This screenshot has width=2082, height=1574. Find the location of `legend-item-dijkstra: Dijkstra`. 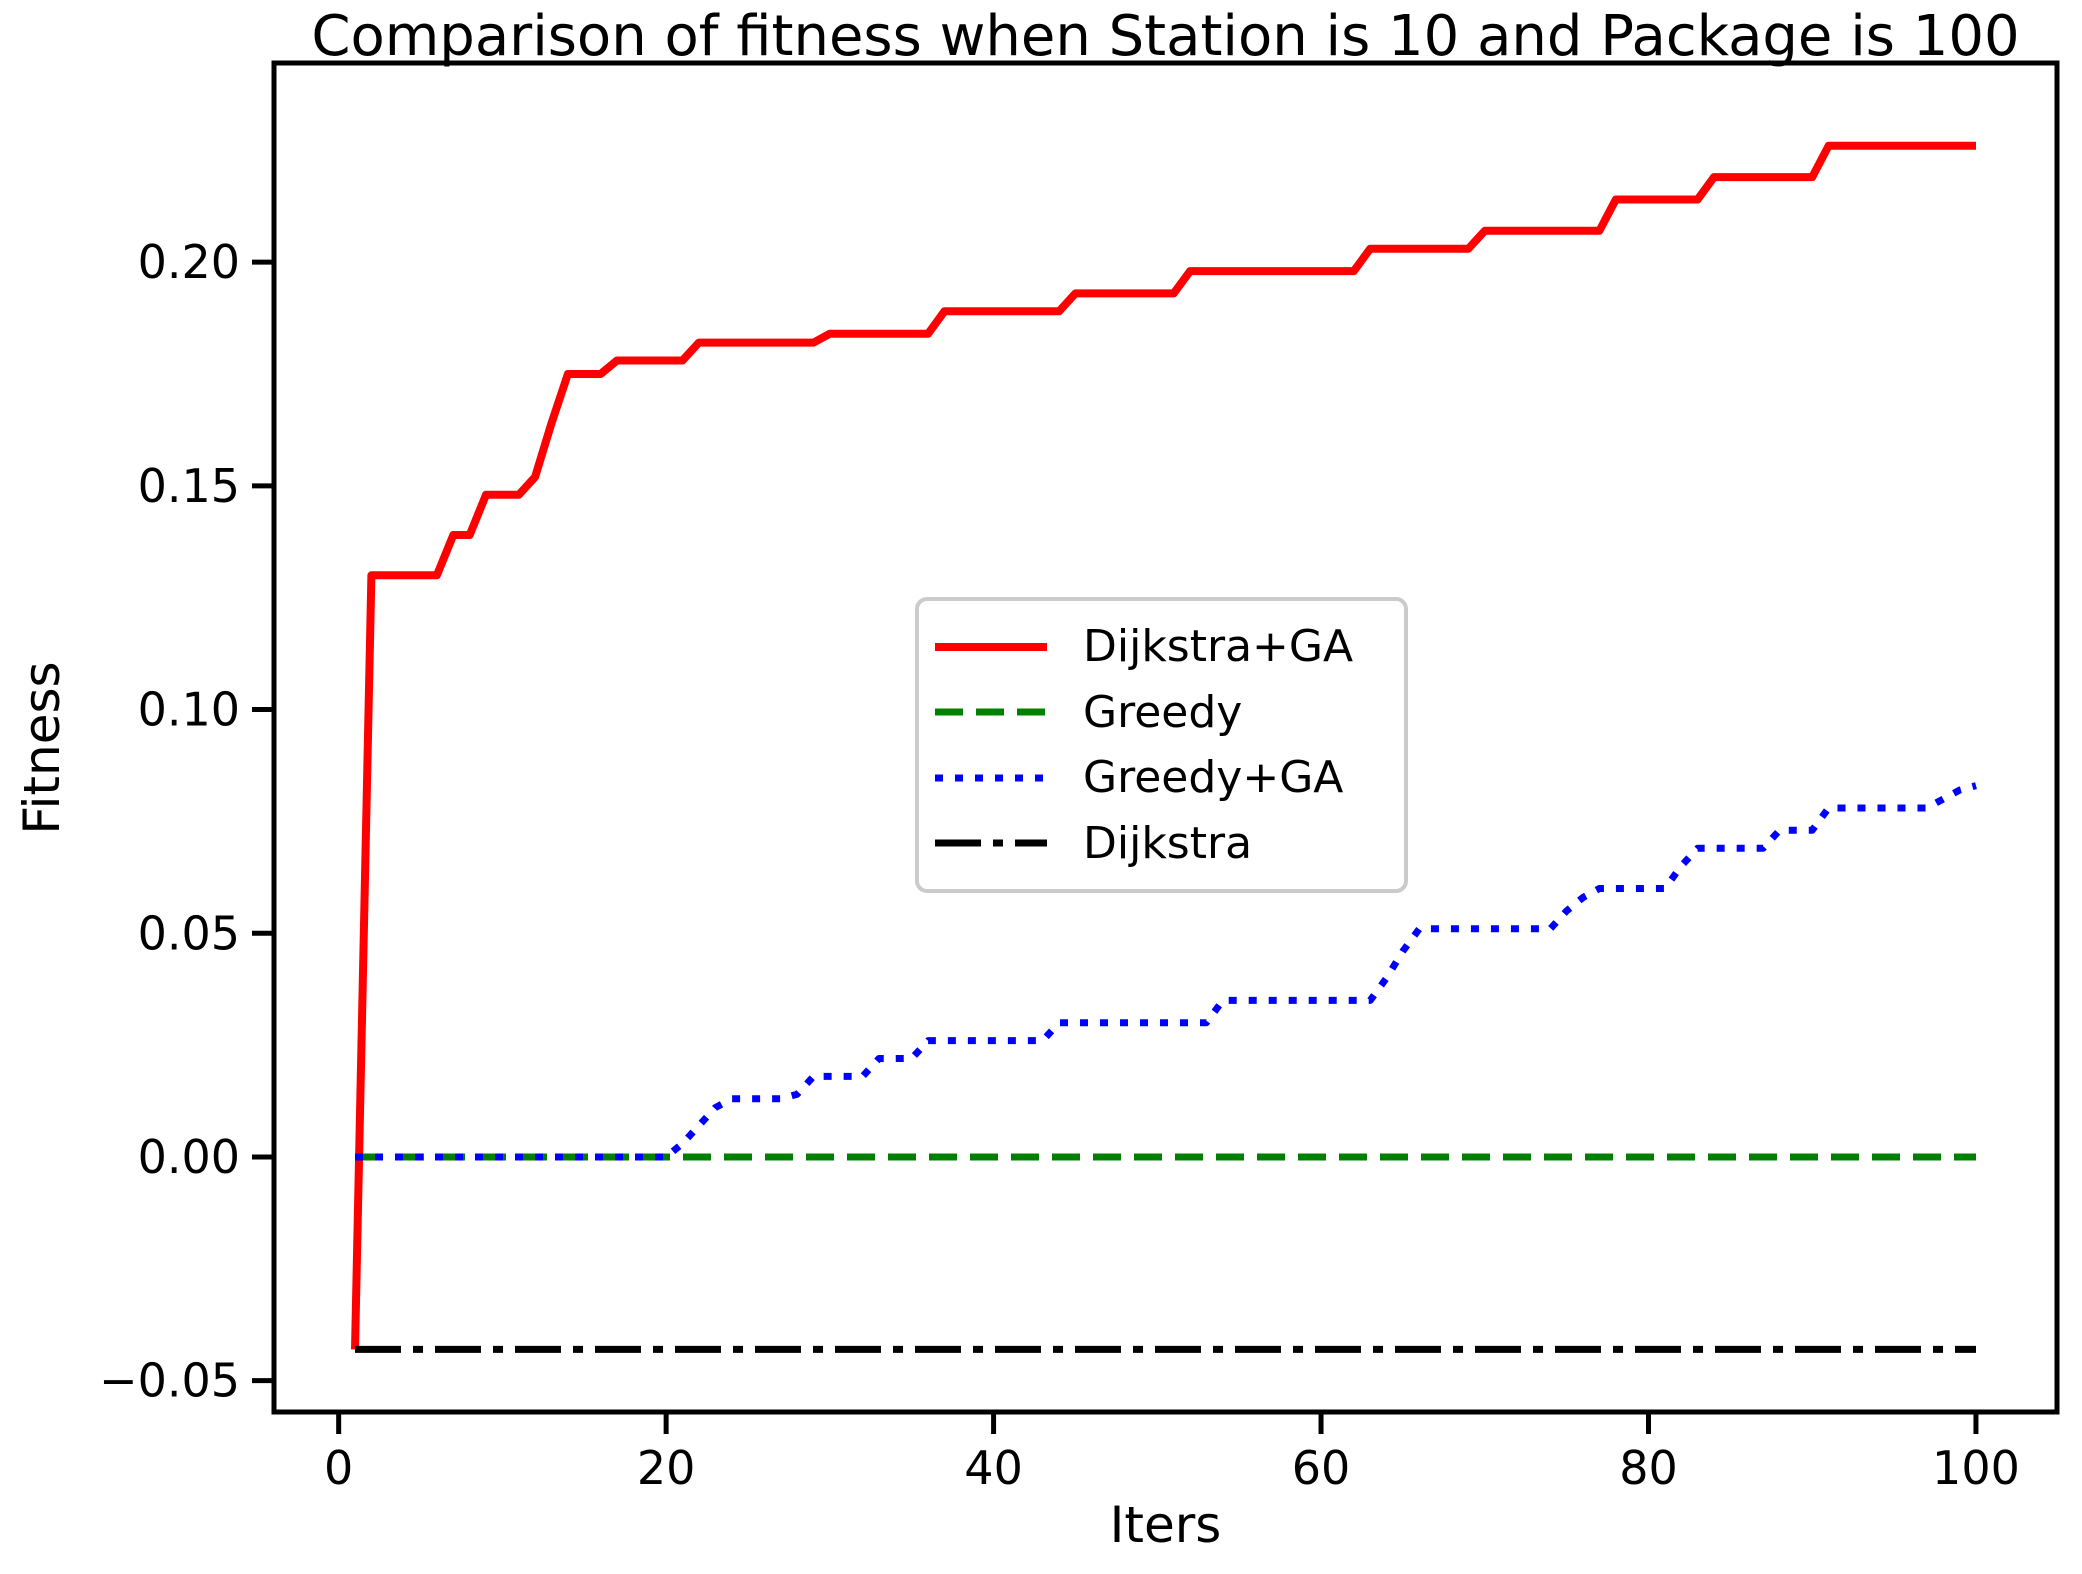

legend-item-dijkstra: Dijkstra is located at coordinates (1169, 843).